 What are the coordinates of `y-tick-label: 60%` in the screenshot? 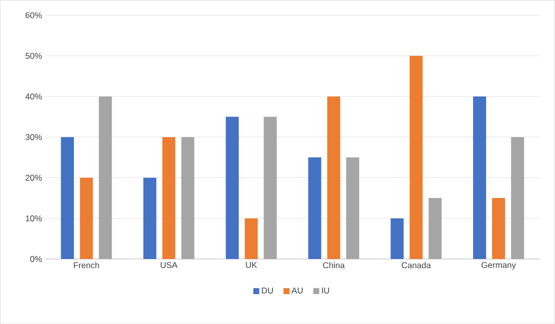 It's located at (34, 15).